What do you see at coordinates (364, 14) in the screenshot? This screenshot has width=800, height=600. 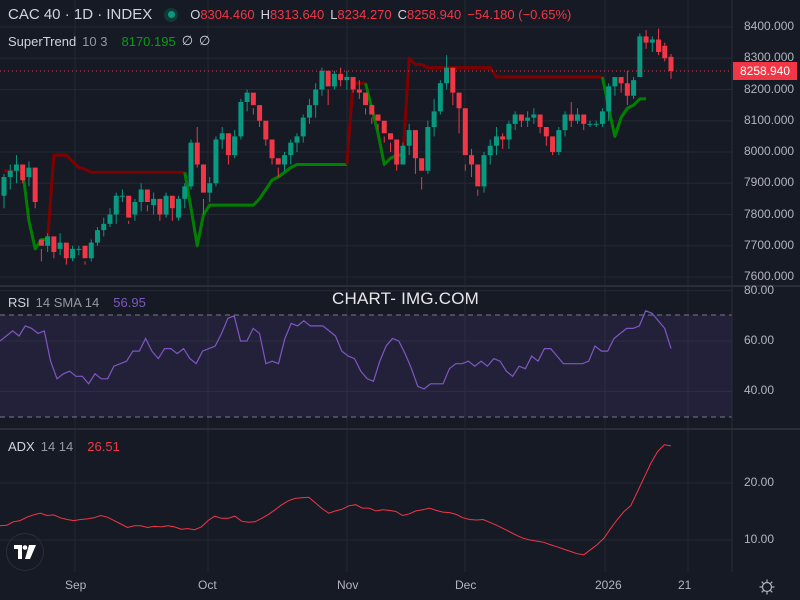 I see `low-value: 8234.270` at bounding box center [364, 14].